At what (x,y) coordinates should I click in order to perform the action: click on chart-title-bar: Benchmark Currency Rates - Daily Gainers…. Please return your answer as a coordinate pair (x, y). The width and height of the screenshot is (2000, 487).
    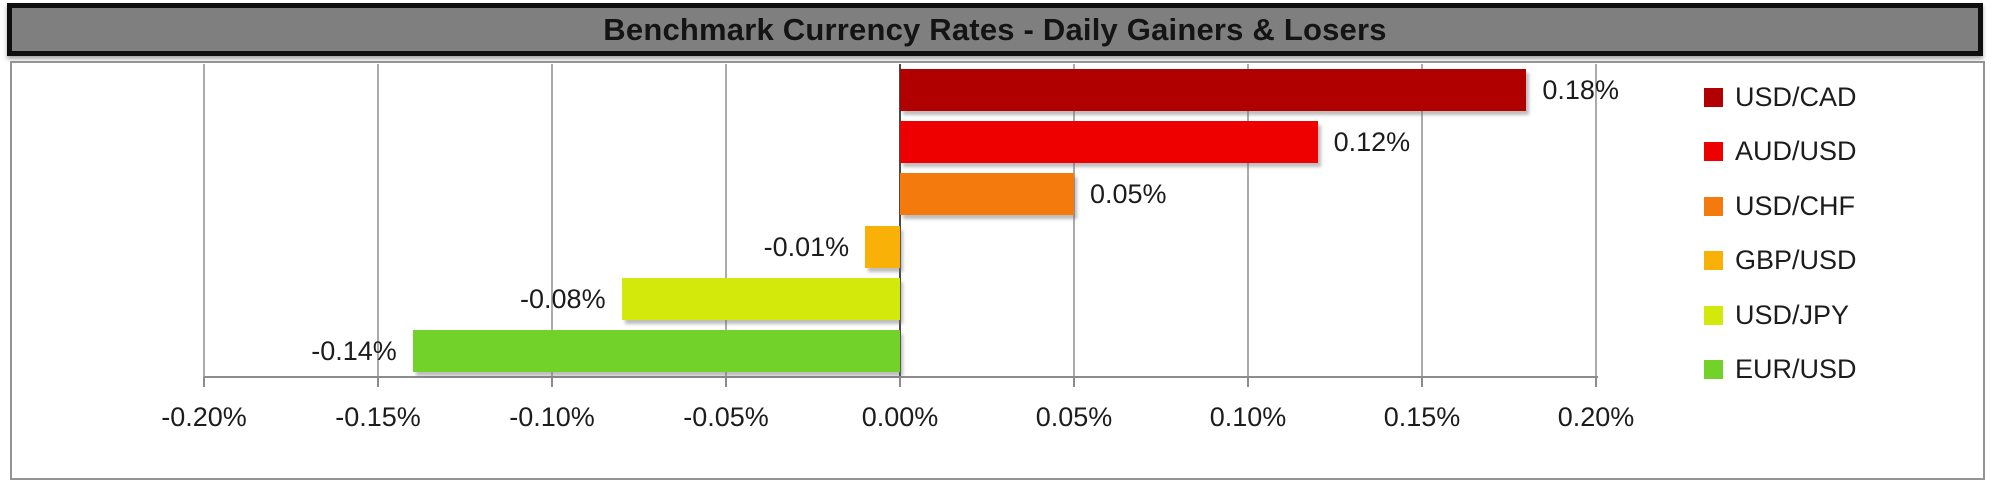
    Looking at the image, I should click on (995, 29).